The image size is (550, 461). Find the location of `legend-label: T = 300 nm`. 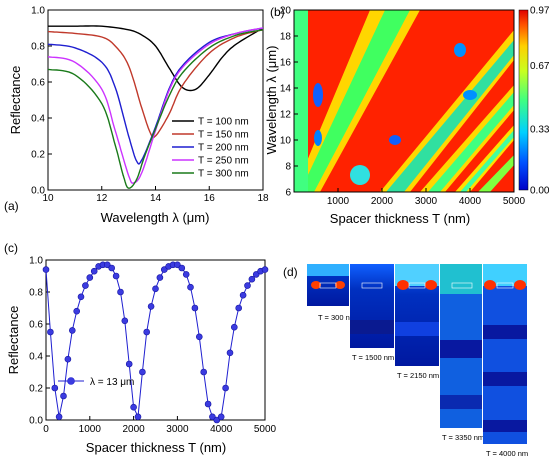

legend-label: T = 300 nm is located at coordinates (223, 174).